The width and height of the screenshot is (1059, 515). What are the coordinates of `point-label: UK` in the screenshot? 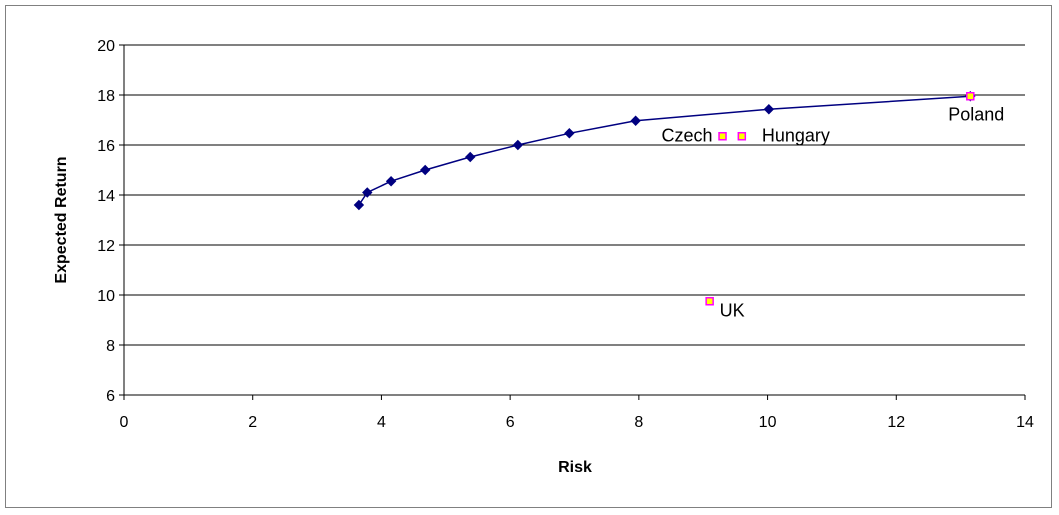 It's located at (732, 310).